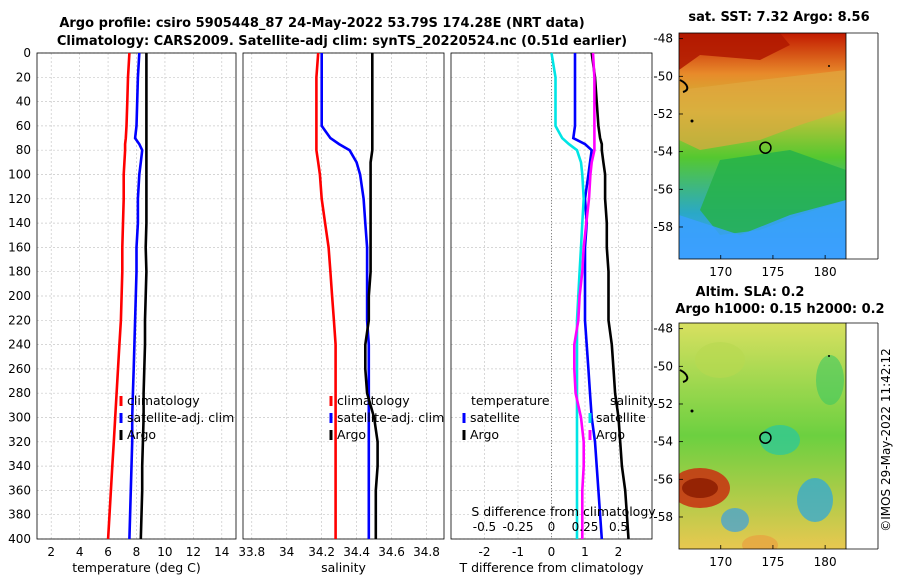 The width and height of the screenshot is (900, 580). I want to click on x-axis-label: T difference from climatology, so click(551, 567).